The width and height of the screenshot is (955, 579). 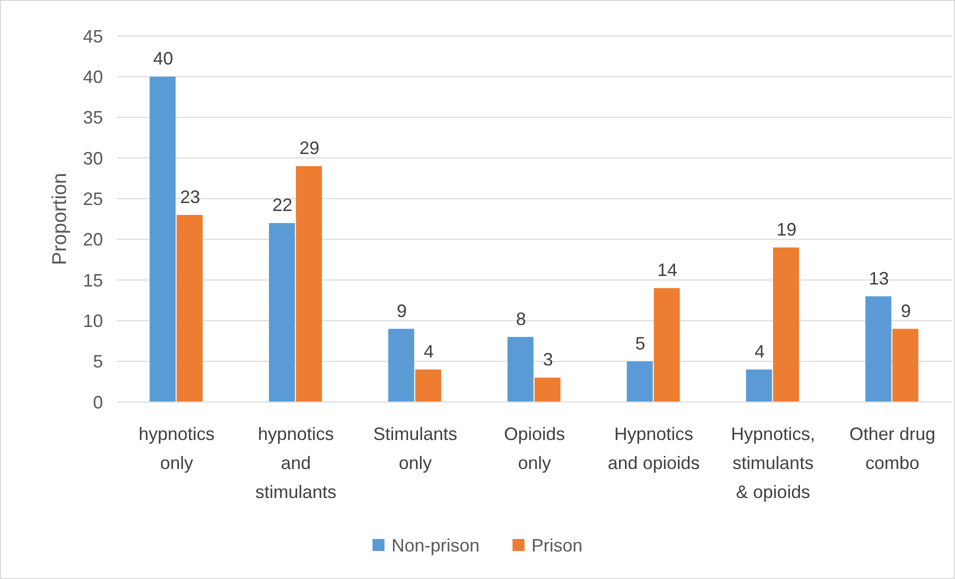 What do you see at coordinates (92, 36) in the screenshot?
I see `y-tick-label: 45` at bounding box center [92, 36].